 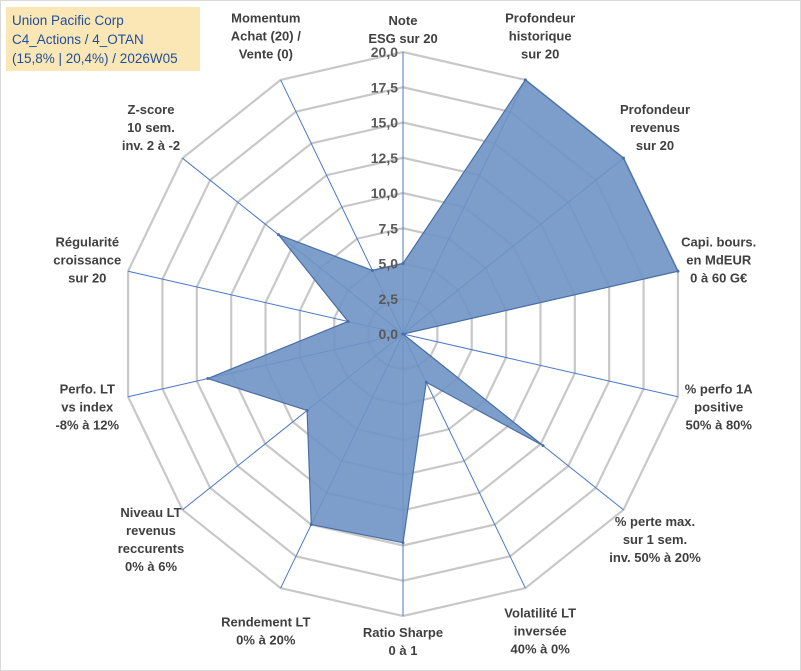 I want to click on tick-label: 2,5, so click(x=389, y=299).